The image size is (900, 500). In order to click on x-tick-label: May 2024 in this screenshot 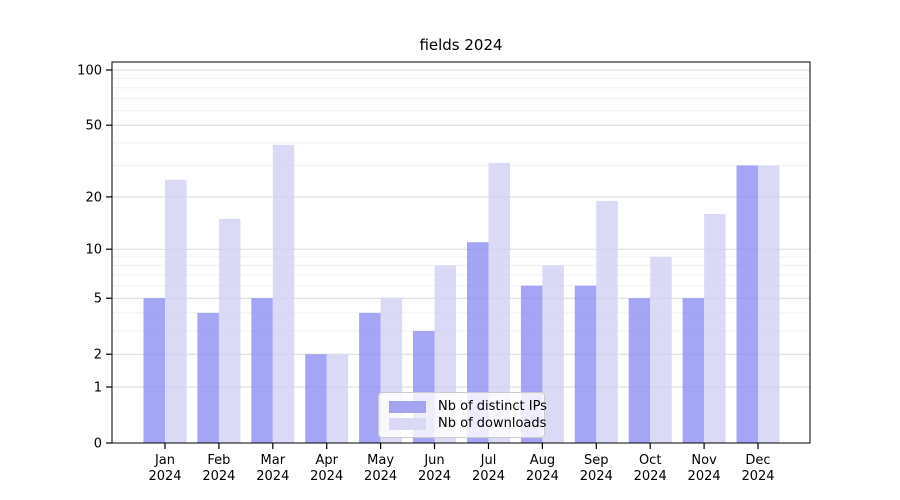, I will do `click(380, 468)`.